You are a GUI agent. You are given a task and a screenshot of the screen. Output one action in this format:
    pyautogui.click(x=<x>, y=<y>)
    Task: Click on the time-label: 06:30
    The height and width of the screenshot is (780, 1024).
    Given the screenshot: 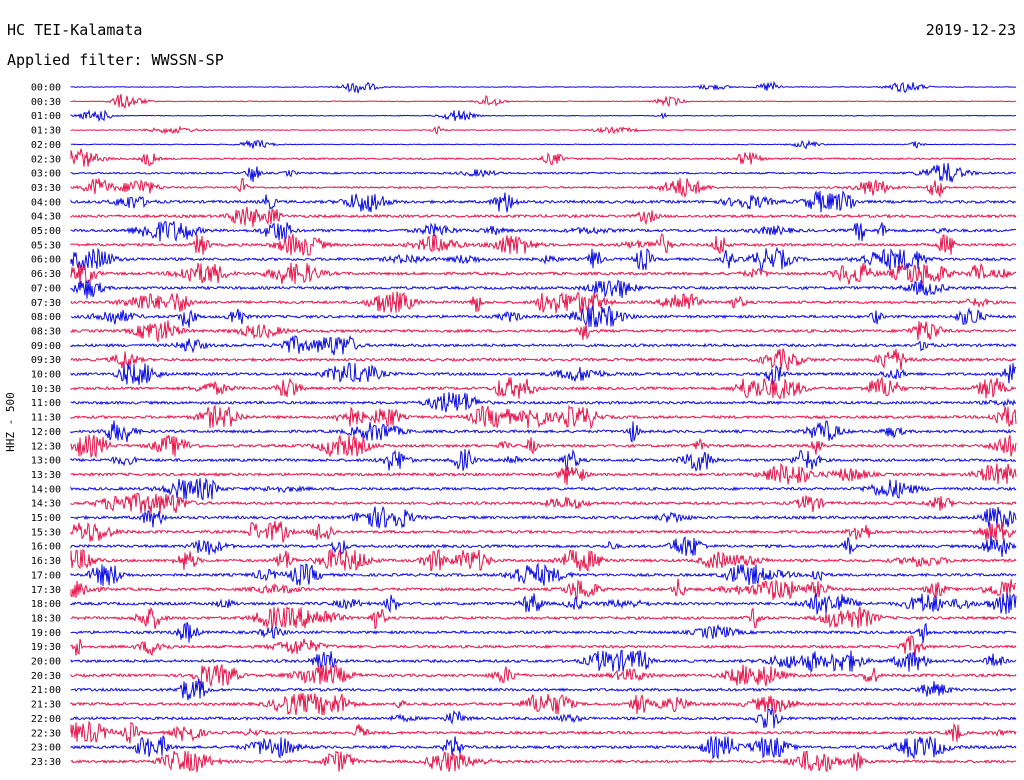 What is the action you would take?
    pyautogui.click(x=46, y=274)
    